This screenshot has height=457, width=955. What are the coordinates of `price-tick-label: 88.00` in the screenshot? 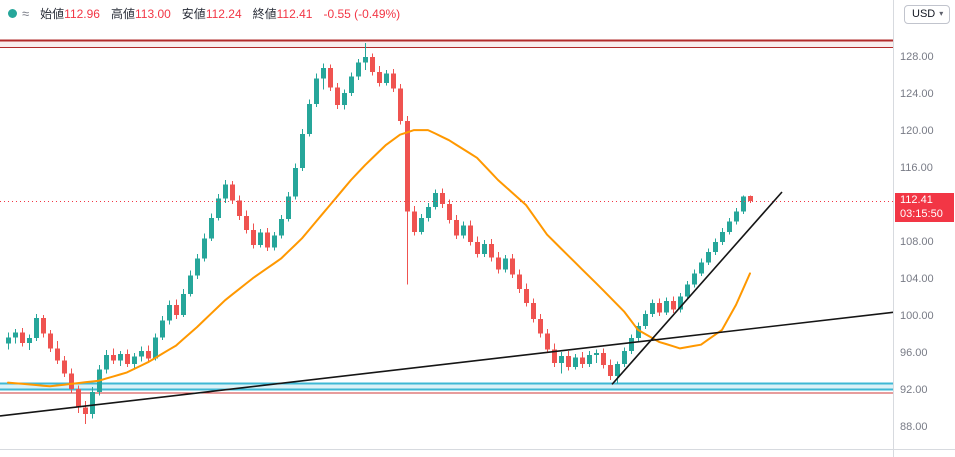 It's located at (914, 427).